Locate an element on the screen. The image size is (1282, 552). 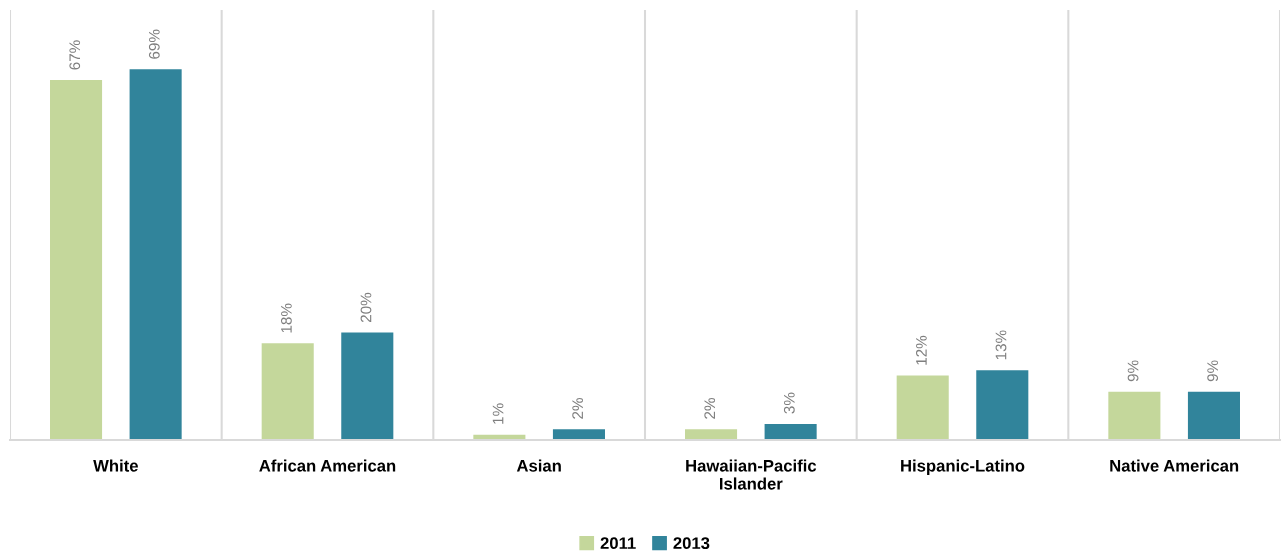
legend-label: 2013 is located at coordinates (691, 543).